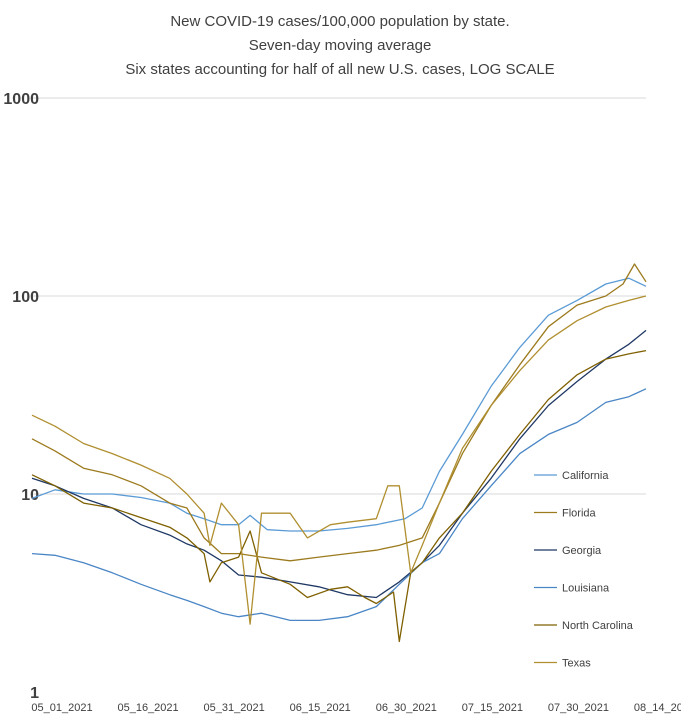  I want to click on x-tick-label: 05_31_2021, so click(234, 708).